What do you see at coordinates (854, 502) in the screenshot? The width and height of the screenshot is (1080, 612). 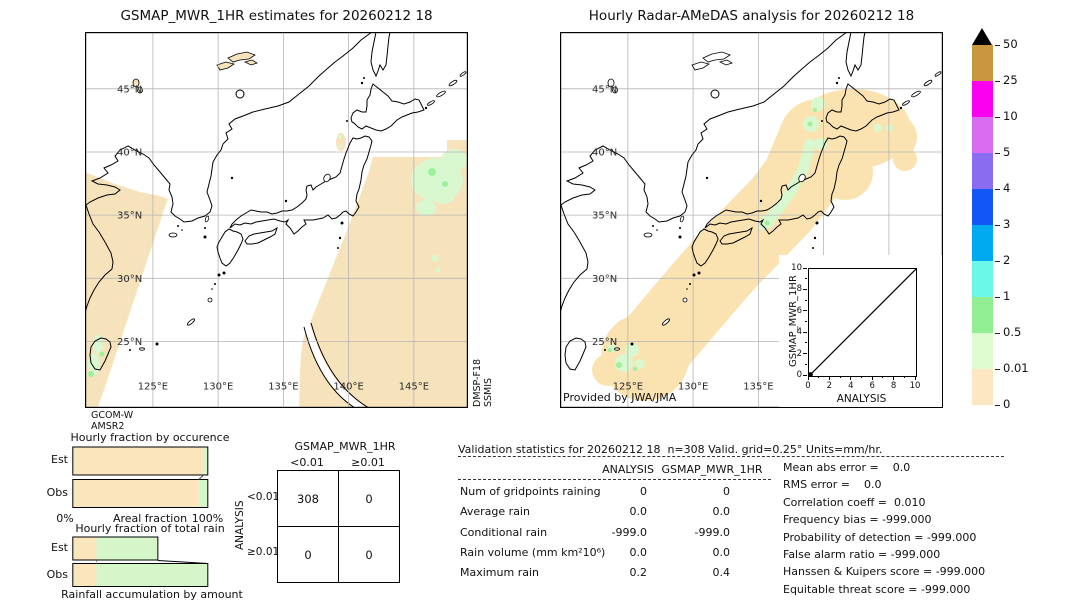 I see `validation-score-line: Correlation coeff = 0.010` at bounding box center [854, 502].